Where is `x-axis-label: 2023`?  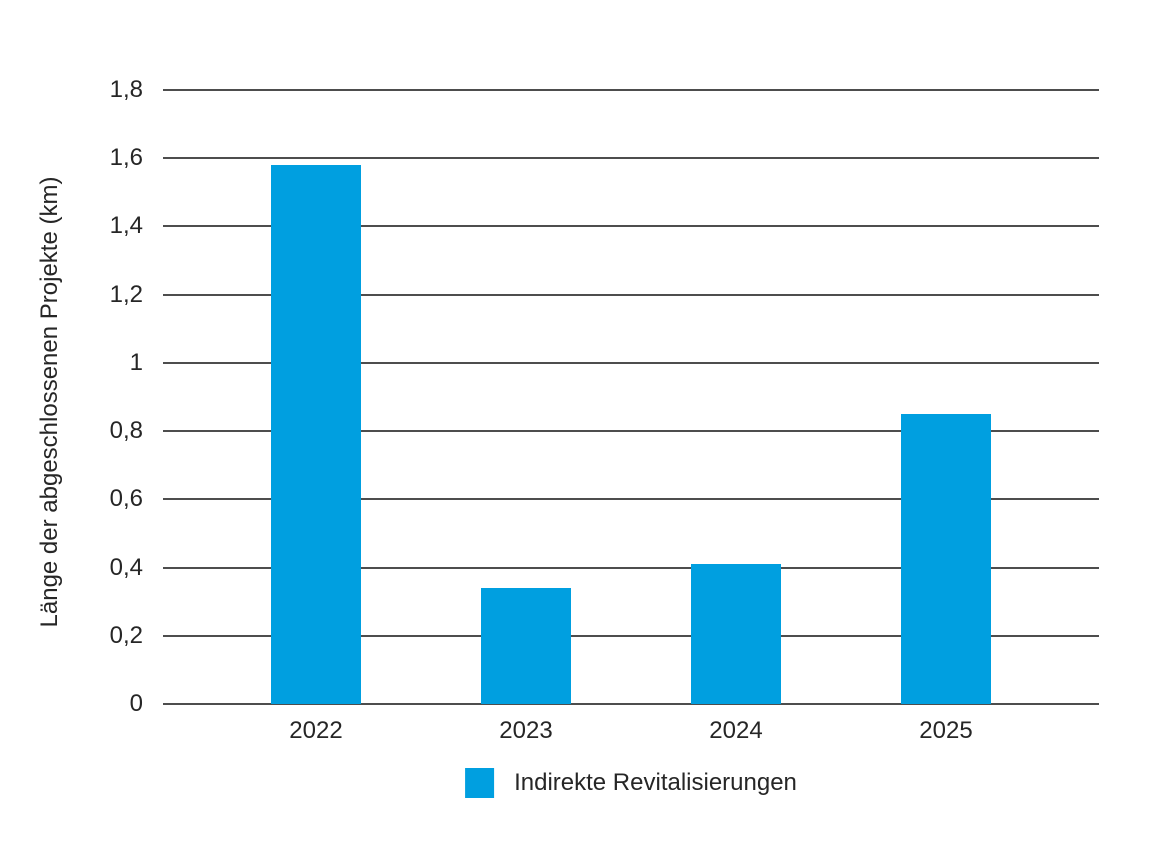
x-axis-label: 2023 is located at coordinates (526, 730).